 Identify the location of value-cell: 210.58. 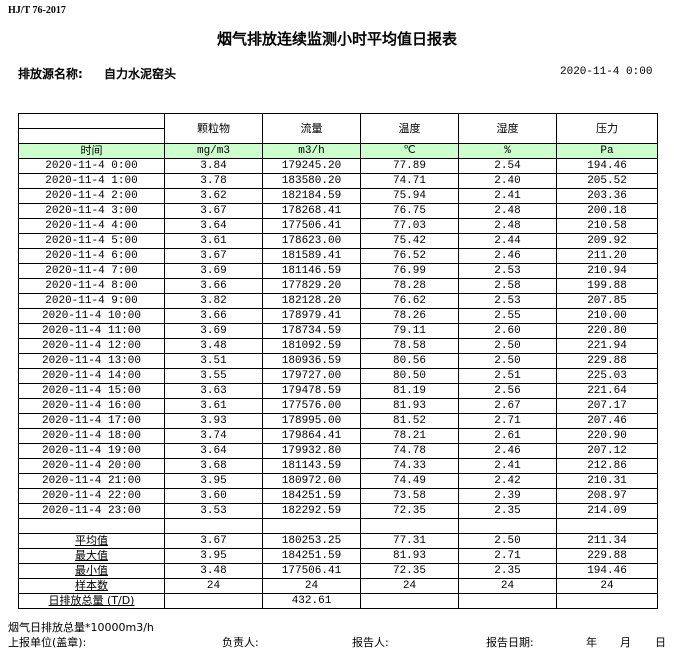
(607, 226).